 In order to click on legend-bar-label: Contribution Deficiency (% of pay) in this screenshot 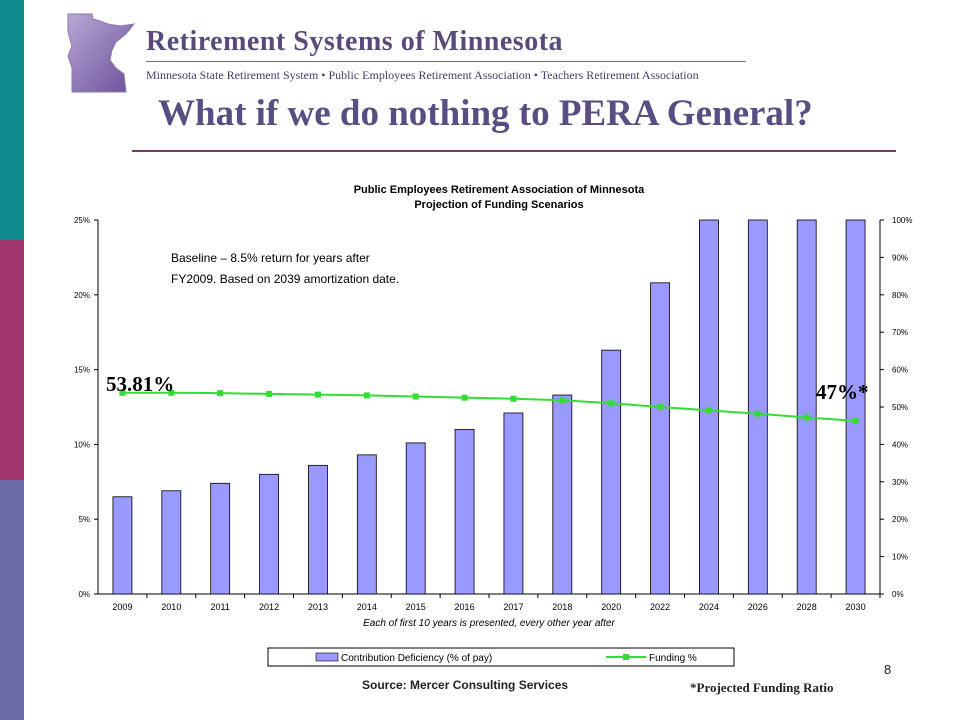, I will do `click(416, 658)`.